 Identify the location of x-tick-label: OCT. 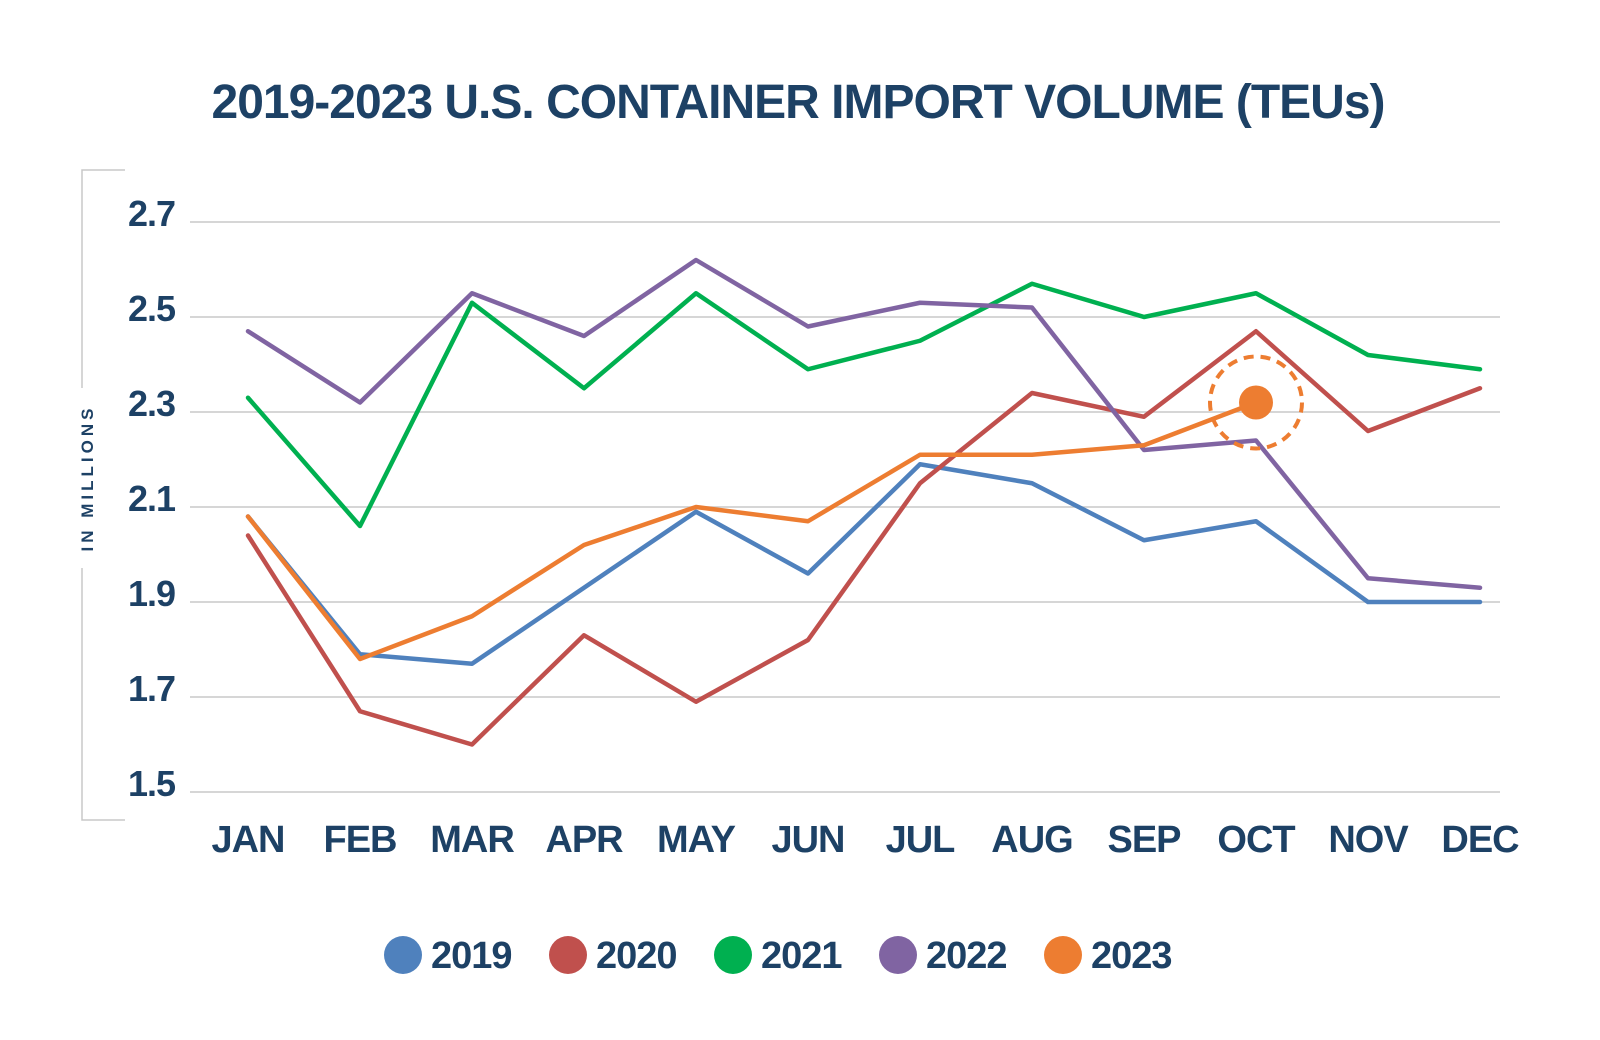
(1256, 840).